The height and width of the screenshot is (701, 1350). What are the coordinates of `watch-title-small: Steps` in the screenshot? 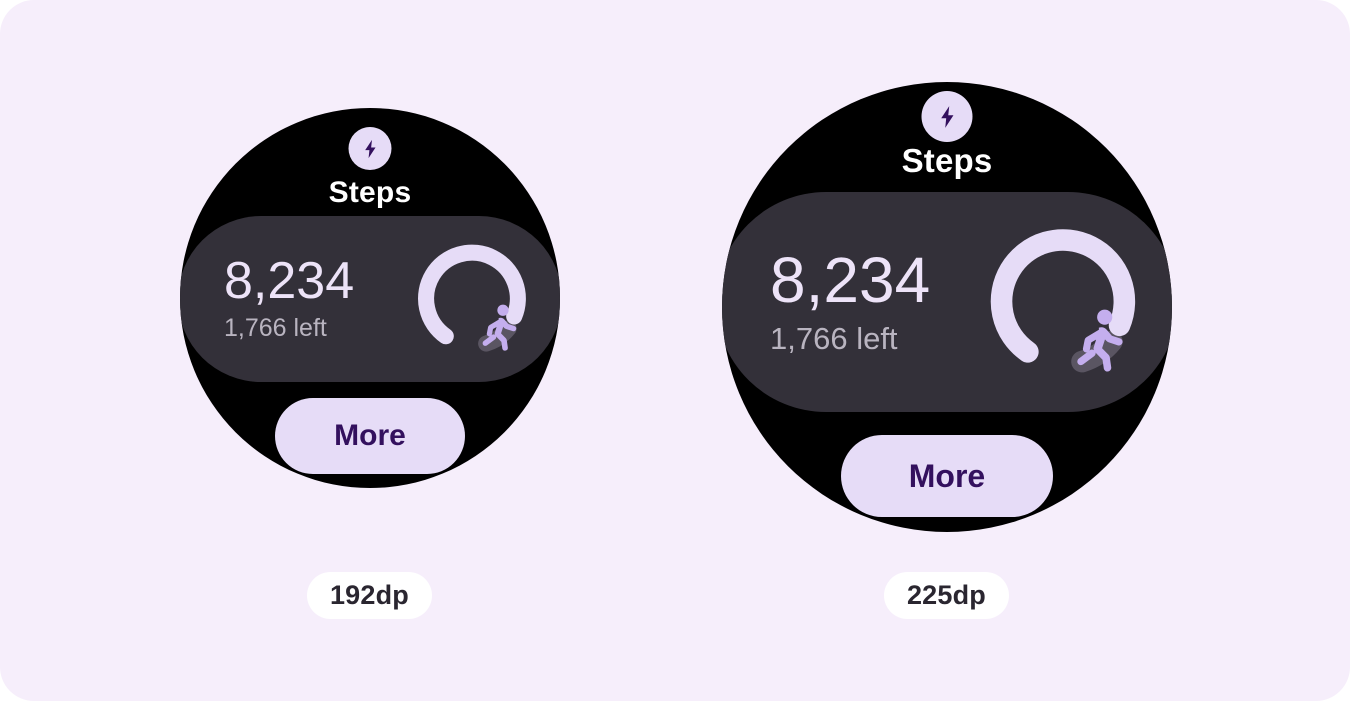 It's located at (370, 193).